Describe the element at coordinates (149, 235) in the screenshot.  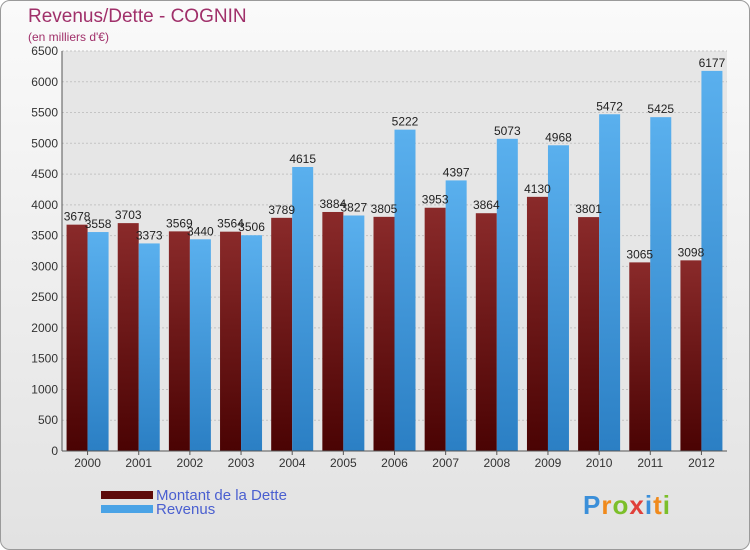
I see `data-label-revenus: 3373` at that location.